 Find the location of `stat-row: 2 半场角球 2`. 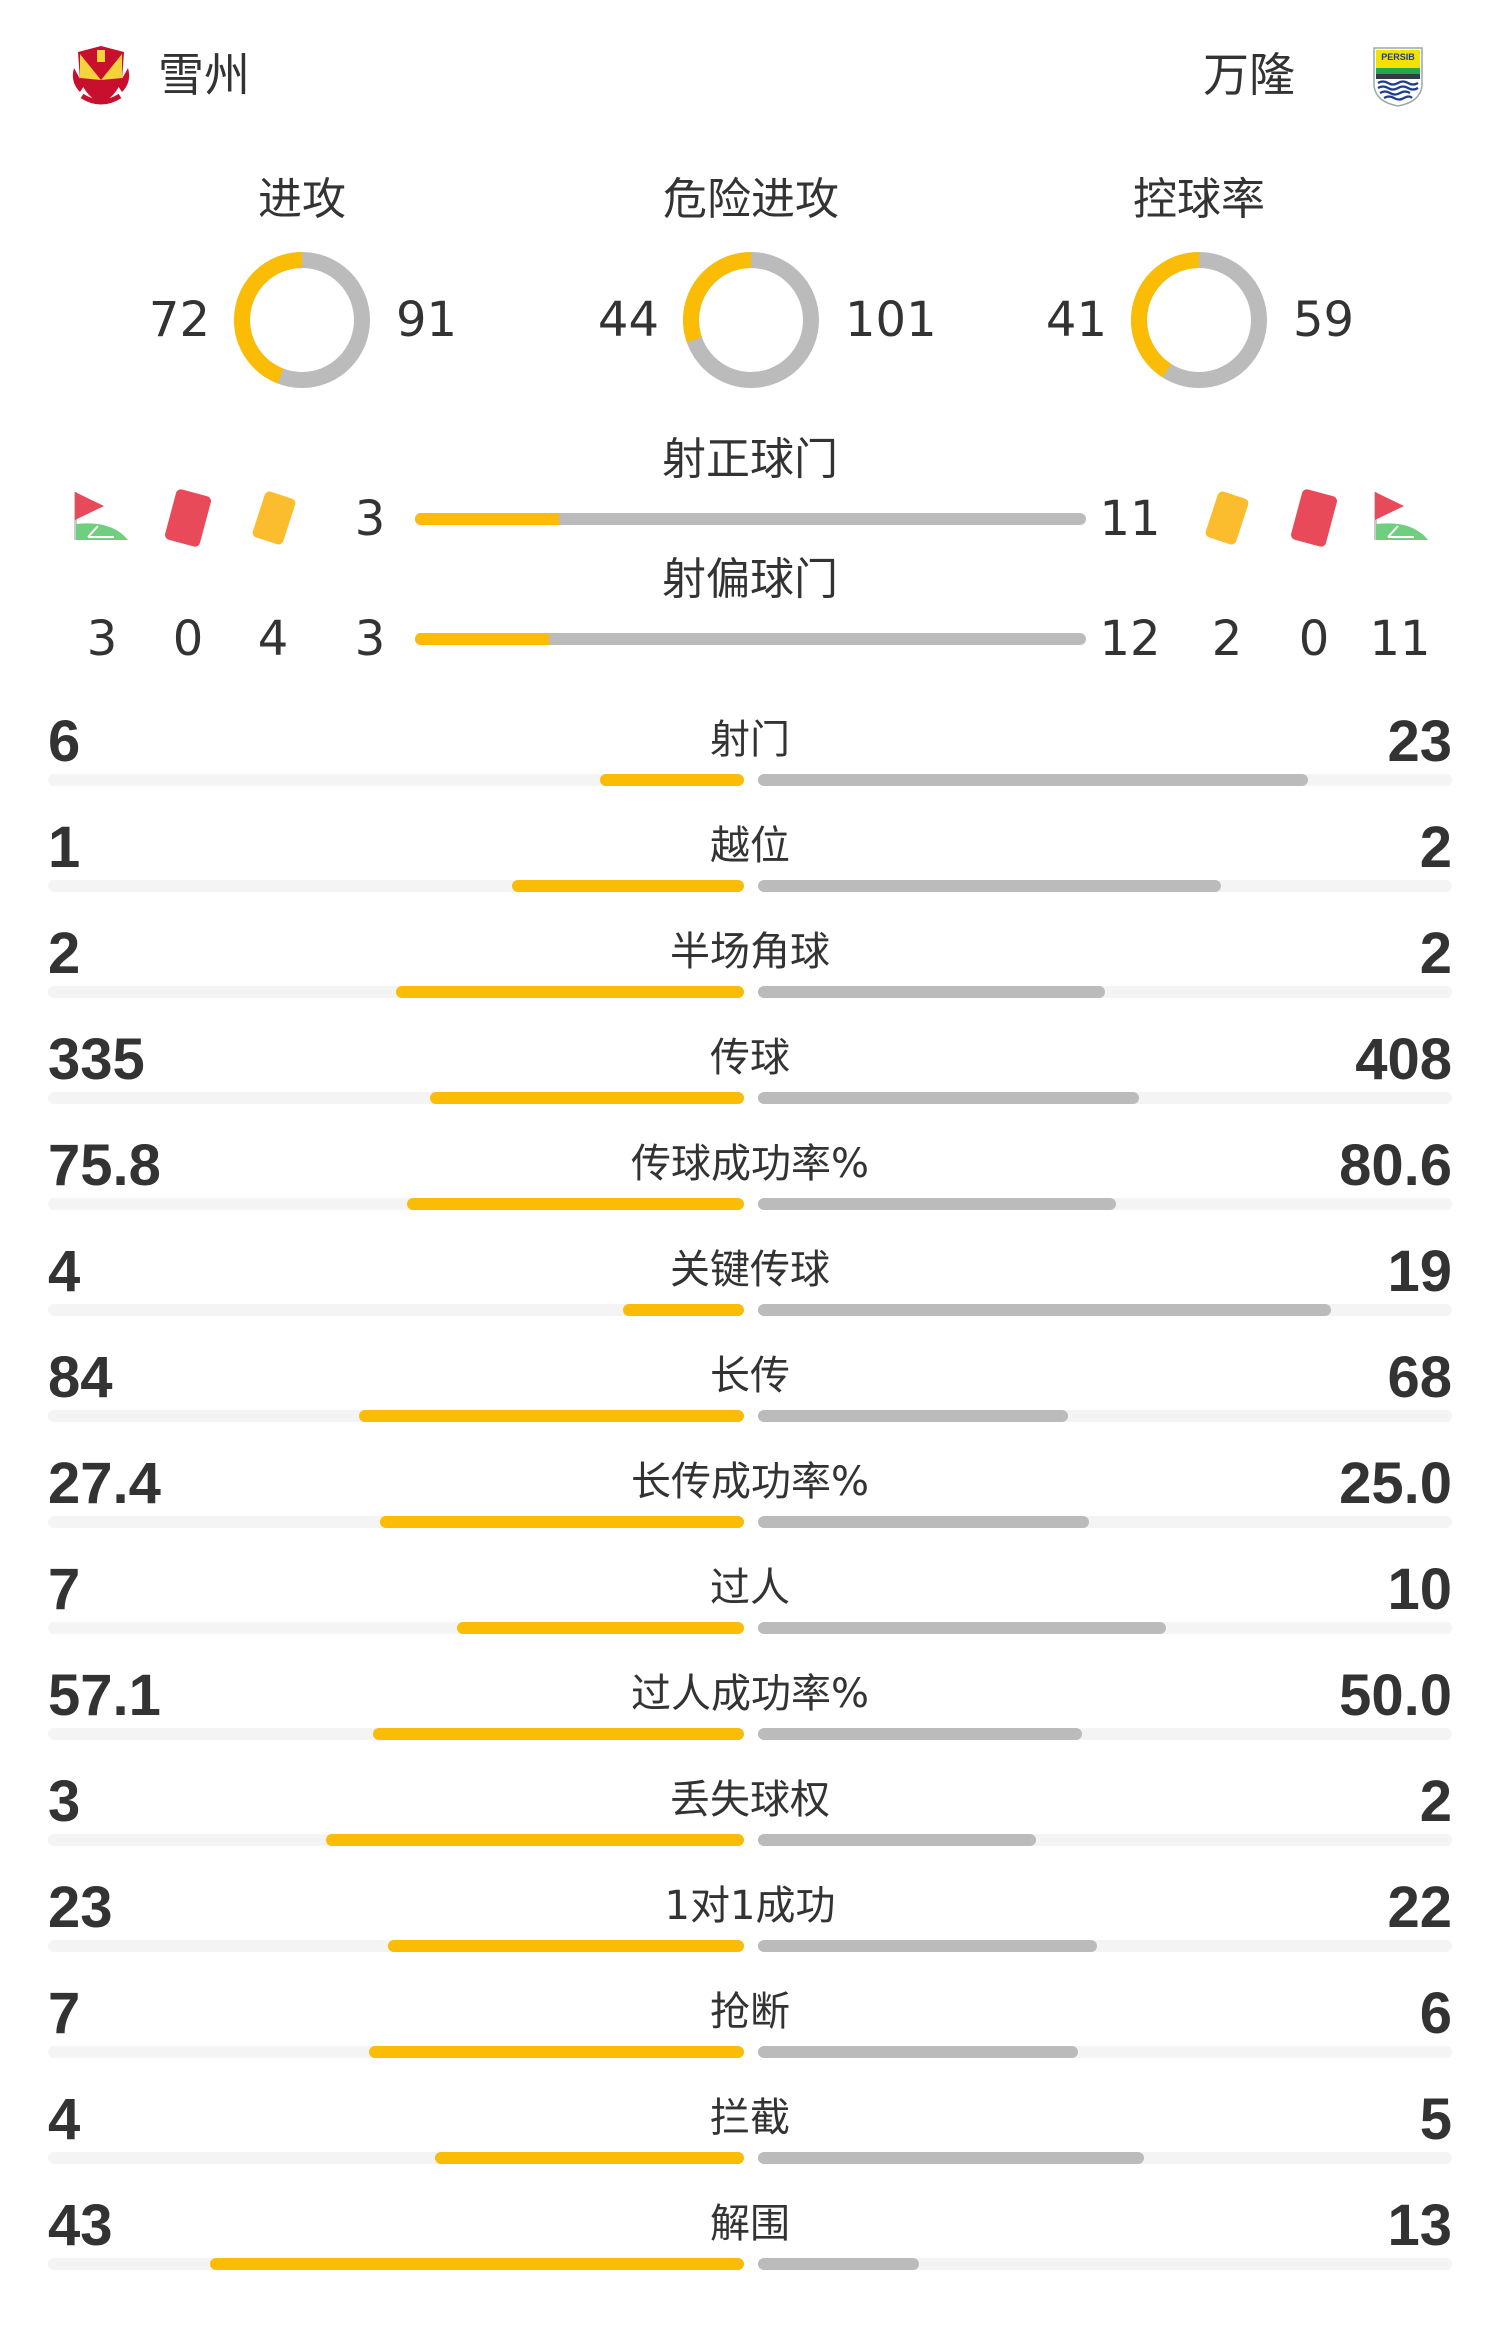

stat-row: 2 半场角球 2 is located at coordinates (750, 969).